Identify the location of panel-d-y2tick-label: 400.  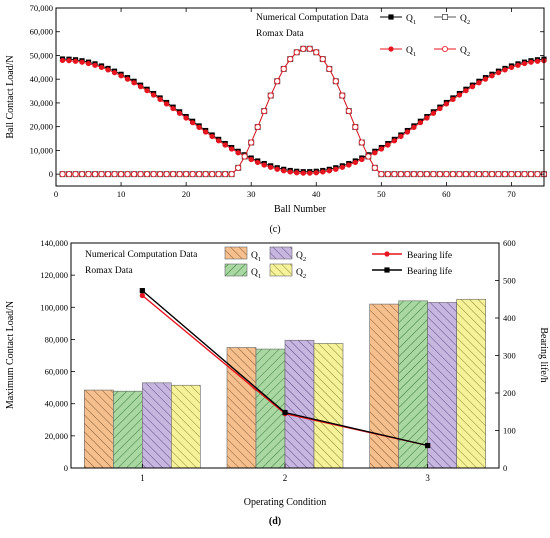
(509, 318).